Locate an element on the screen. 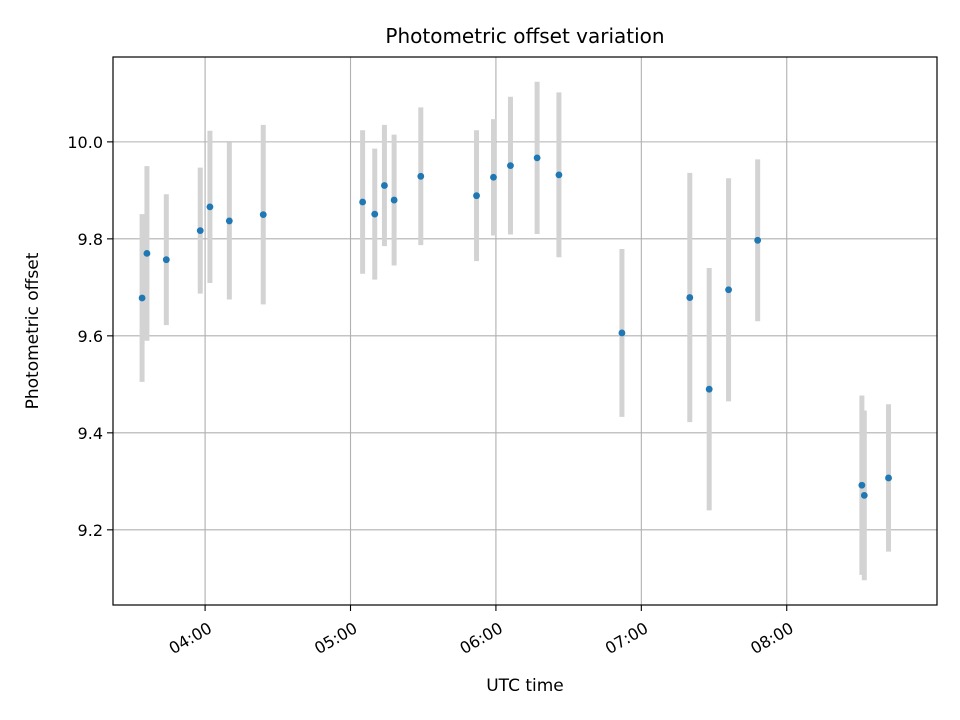  y-tick-label: 9.4 is located at coordinates (90, 433).